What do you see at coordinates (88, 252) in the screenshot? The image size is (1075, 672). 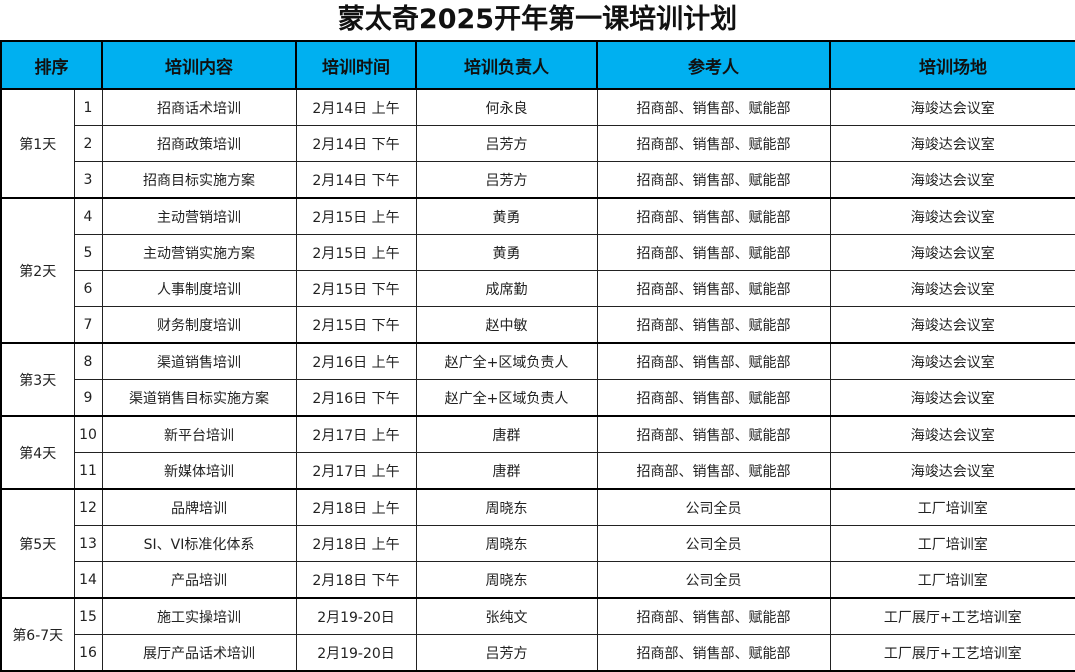 I see `no-cell: 5` at bounding box center [88, 252].